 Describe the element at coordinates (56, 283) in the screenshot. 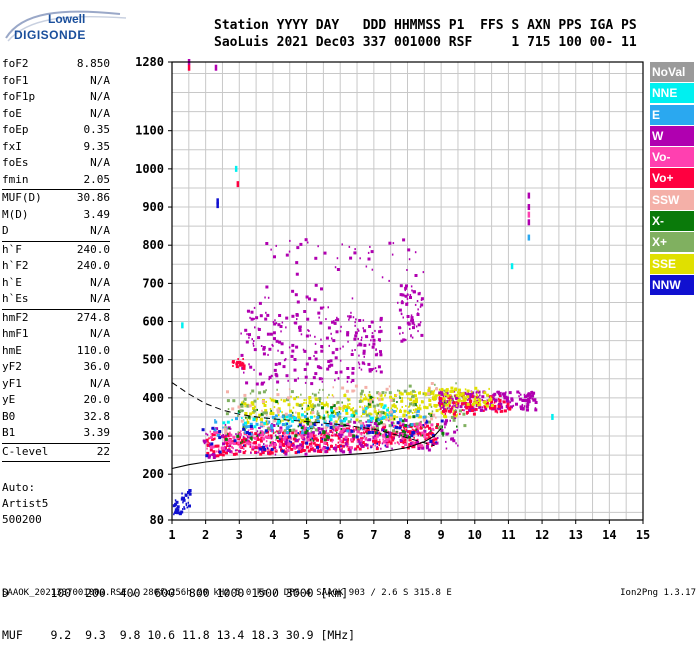

I see `param-row-he: h`E N/A` at that location.